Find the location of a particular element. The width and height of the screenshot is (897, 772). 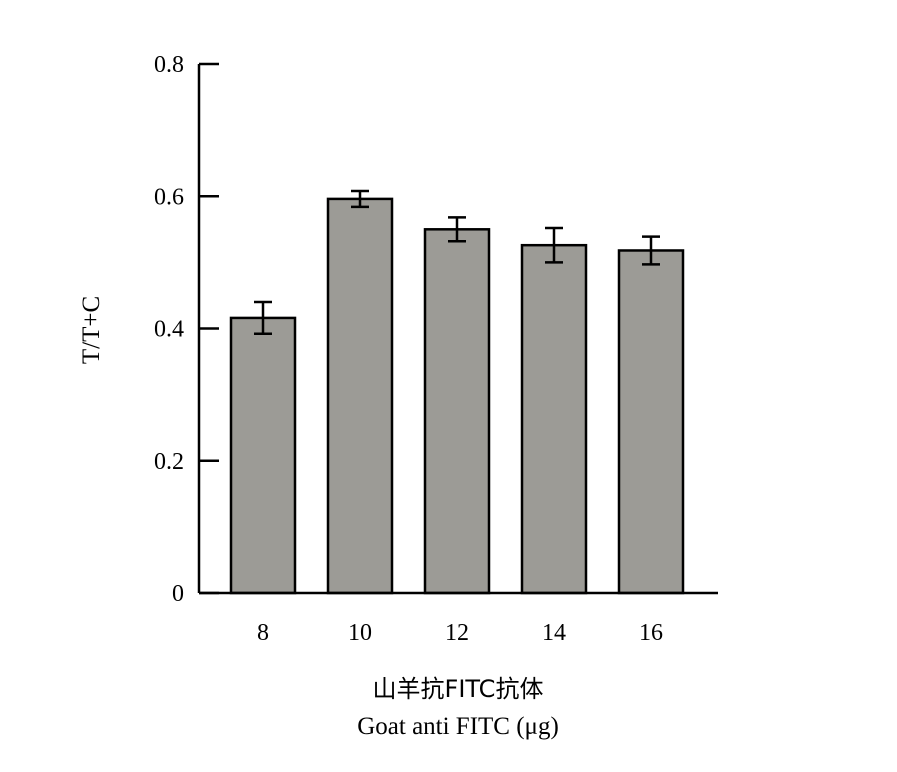

x-tick-label-16: 16 is located at coordinates (651, 633).